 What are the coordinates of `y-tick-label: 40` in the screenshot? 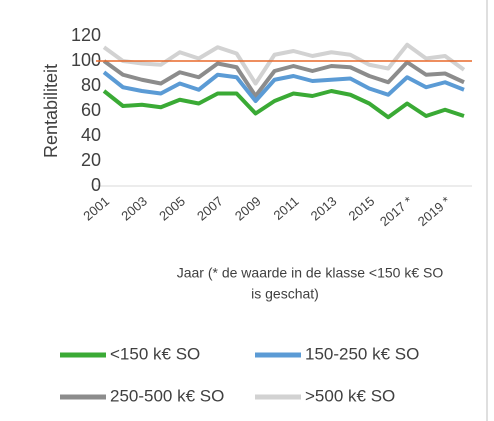 It's located at (91, 135).